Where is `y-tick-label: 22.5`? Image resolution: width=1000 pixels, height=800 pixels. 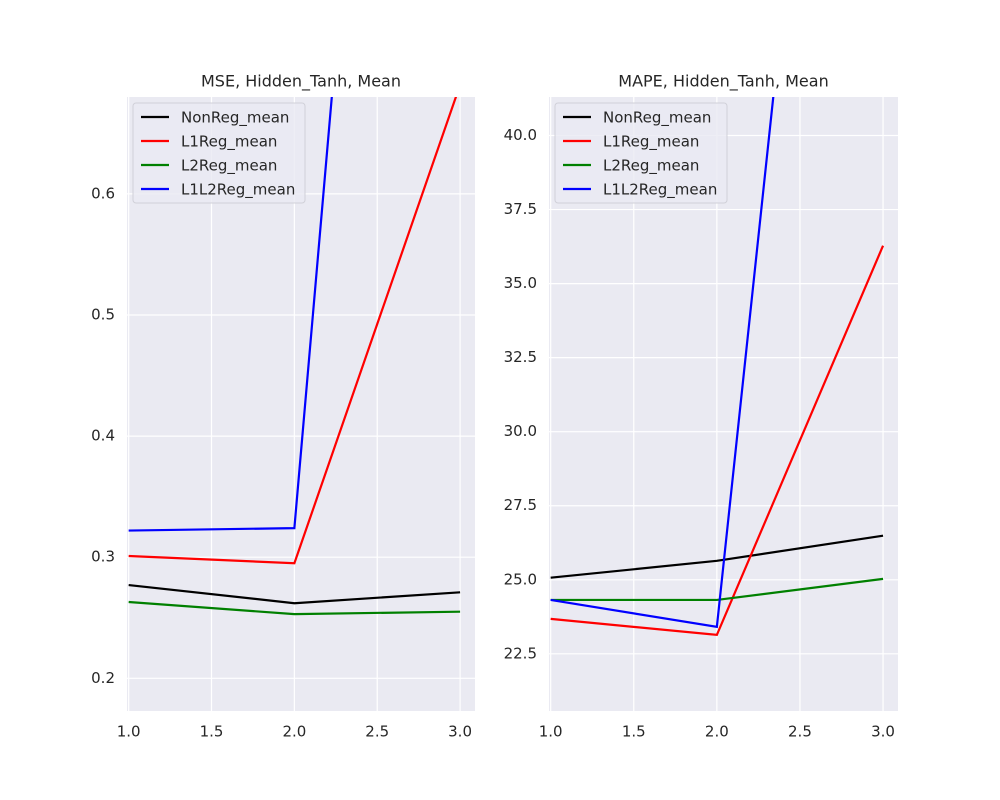
y-tick-label: 22.5 is located at coordinates (520, 653).